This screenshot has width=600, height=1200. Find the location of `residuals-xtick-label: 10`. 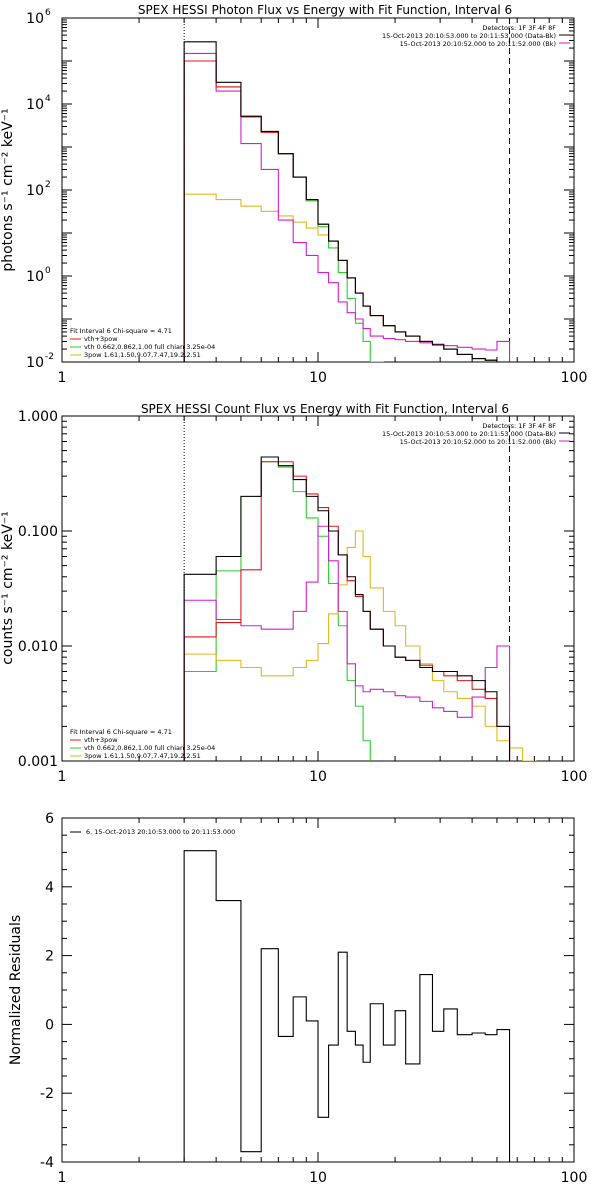

residuals-xtick-label: 10 is located at coordinates (318, 1178).